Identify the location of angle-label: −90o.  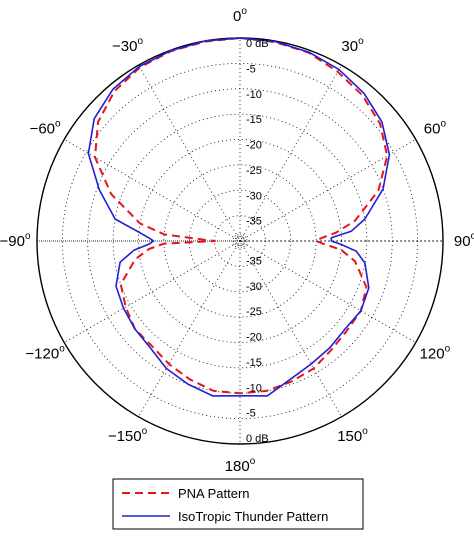
(15, 240).